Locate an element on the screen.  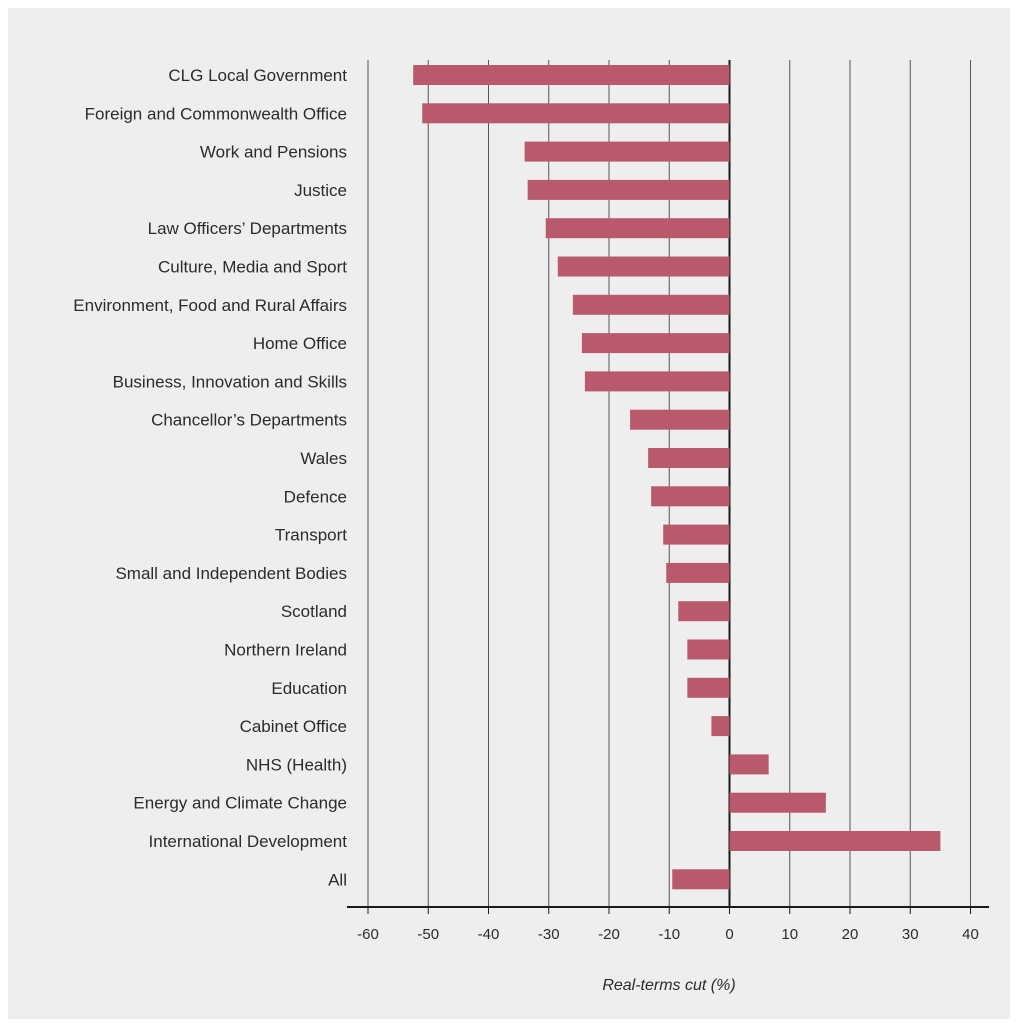
category-label: Energy and Climate Change is located at coordinates (240, 803).